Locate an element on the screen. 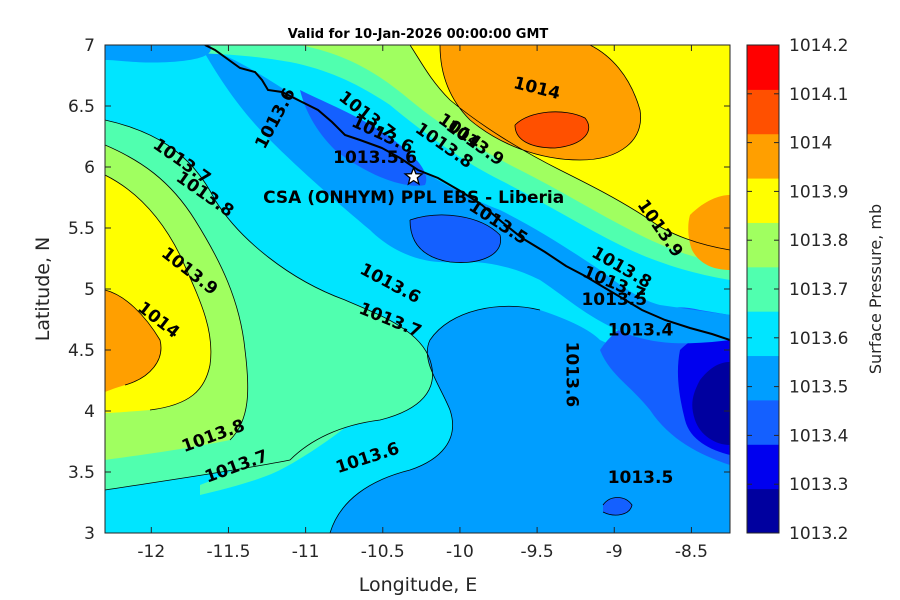 The height and width of the screenshot is (600, 900). colorbar-tick-label: 1013.5 is located at coordinates (818, 388).